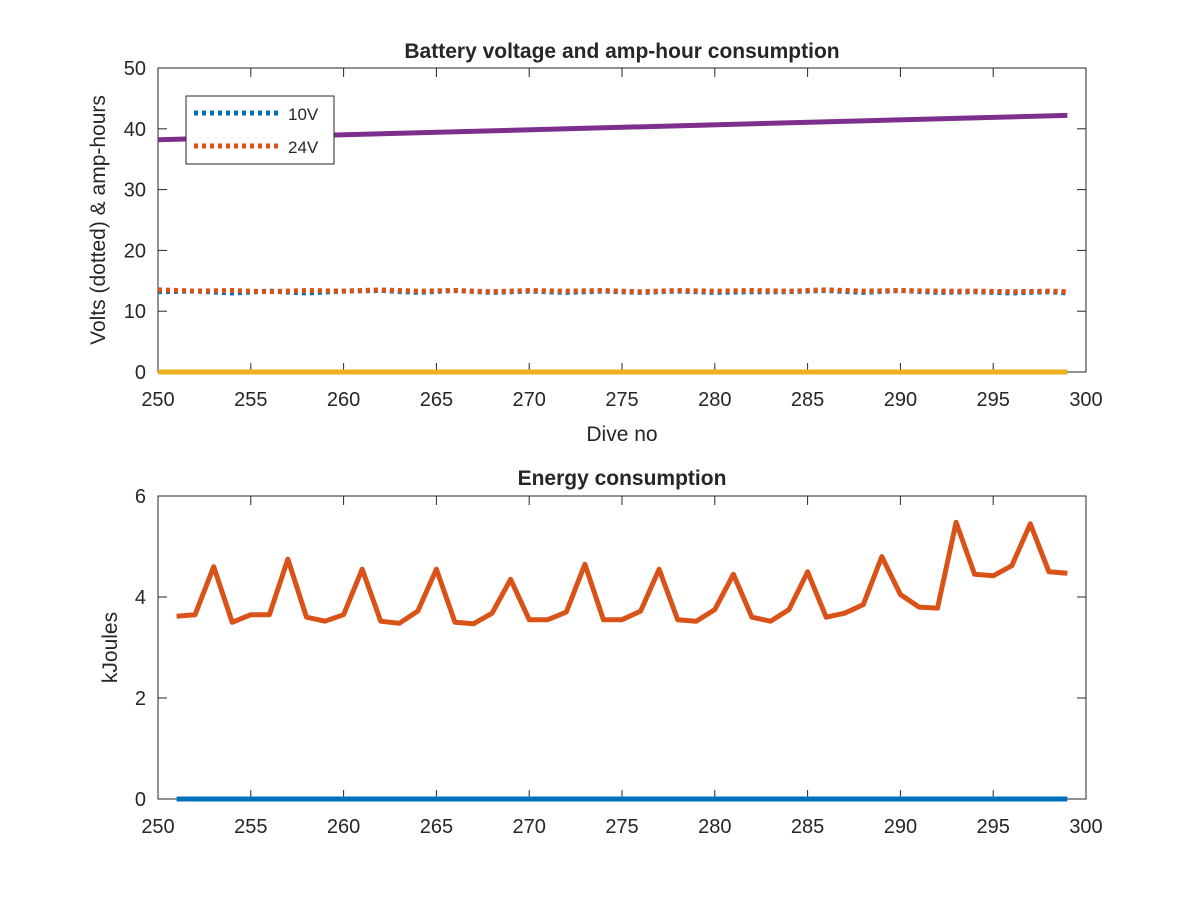 This screenshot has height=900, width=1200. What do you see at coordinates (140, 598) in the screenshot?
I see `y-tick-label: 4` at bounding box center [140, 598].